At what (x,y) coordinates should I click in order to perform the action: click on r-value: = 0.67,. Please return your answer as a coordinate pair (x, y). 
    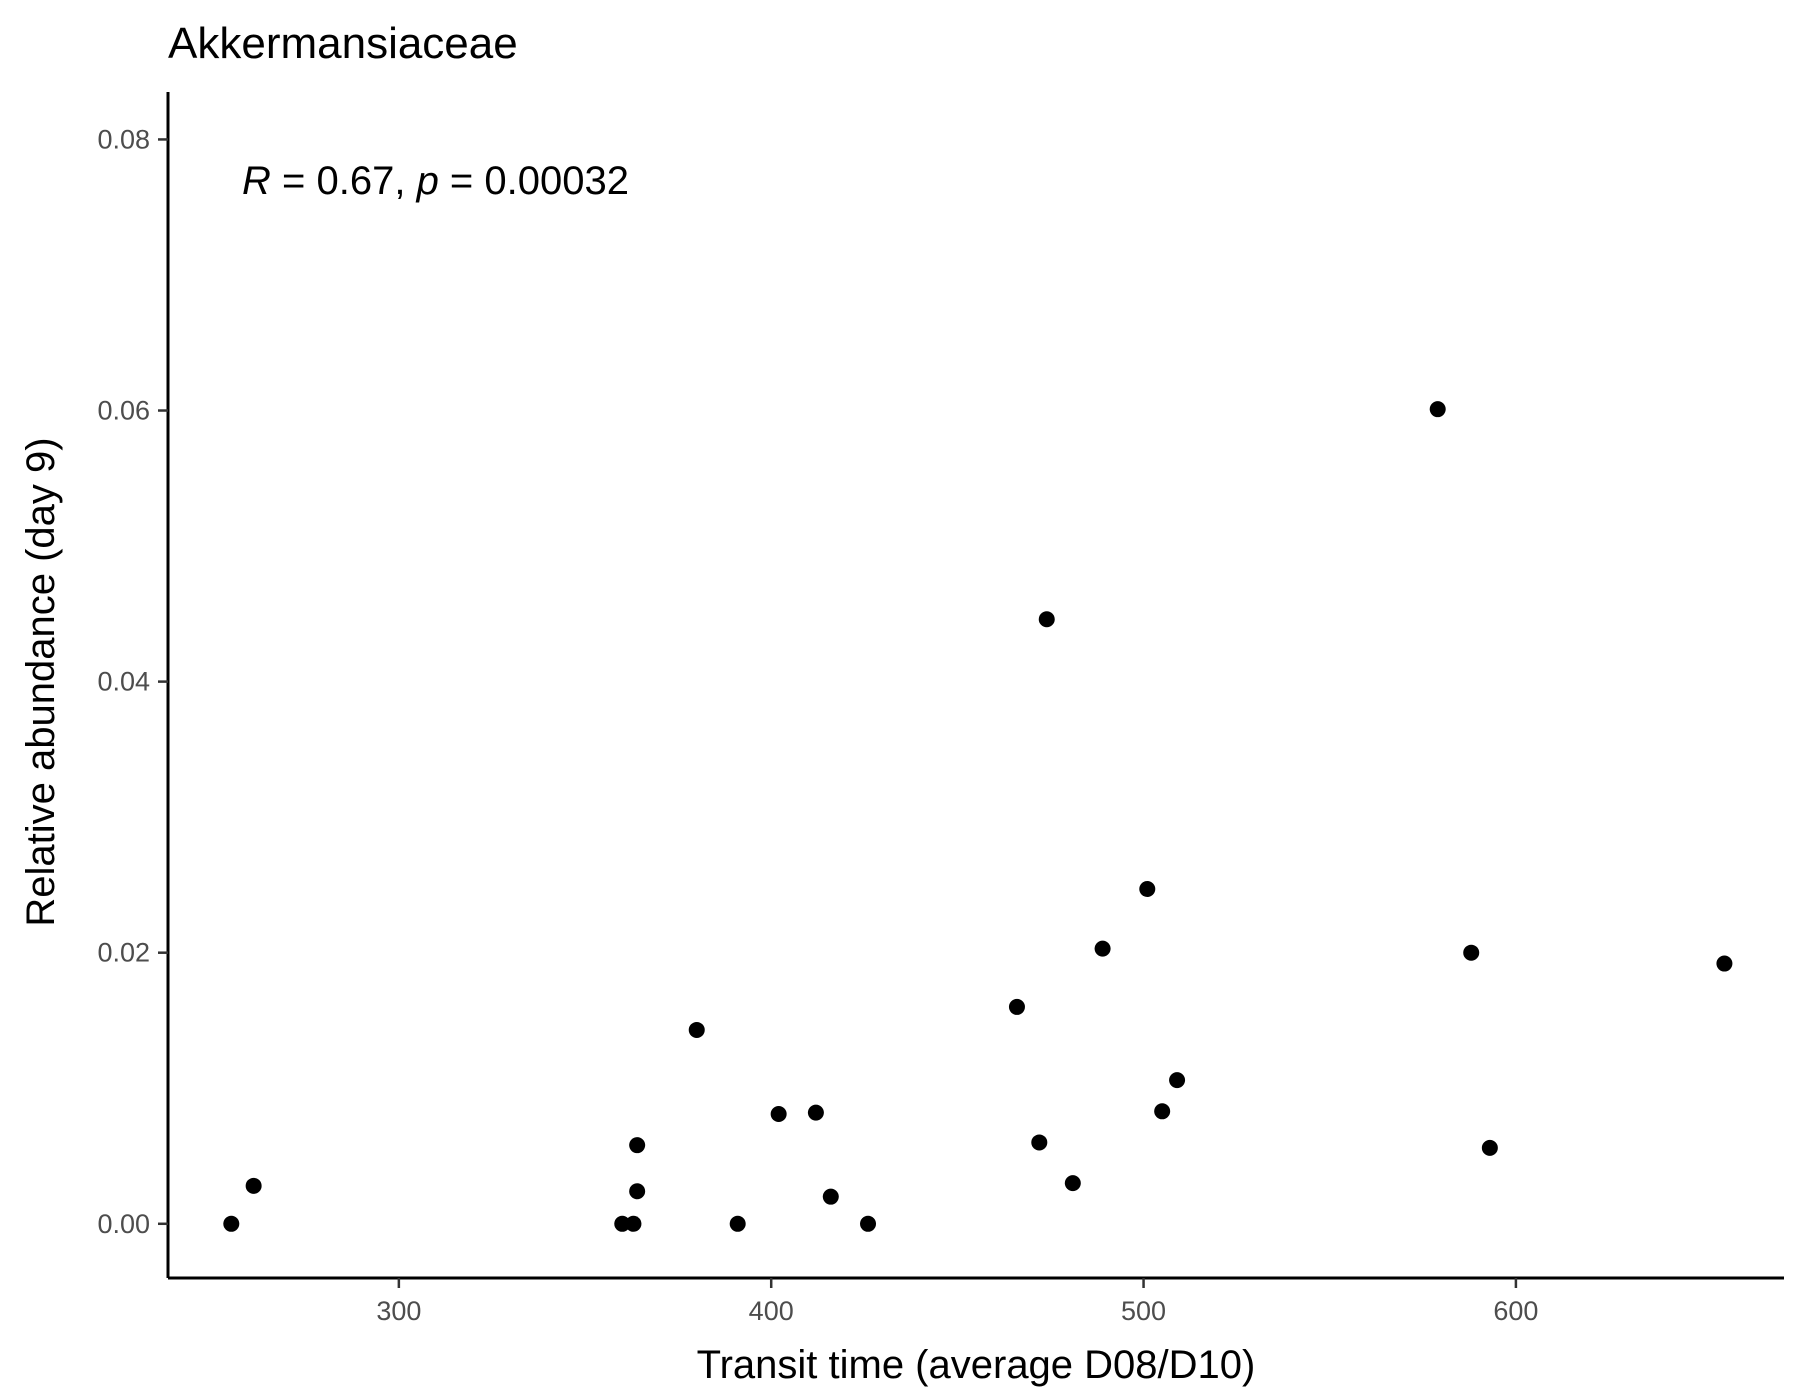
    Looking at the image, I should click on (344, 181).